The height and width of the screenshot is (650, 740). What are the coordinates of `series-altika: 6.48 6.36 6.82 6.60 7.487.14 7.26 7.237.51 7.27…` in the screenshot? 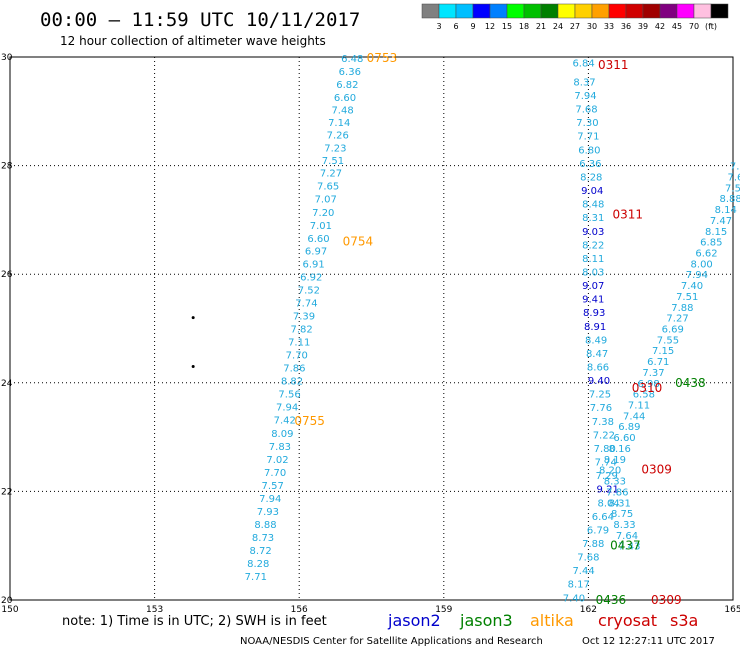 It's located at (304, 318).